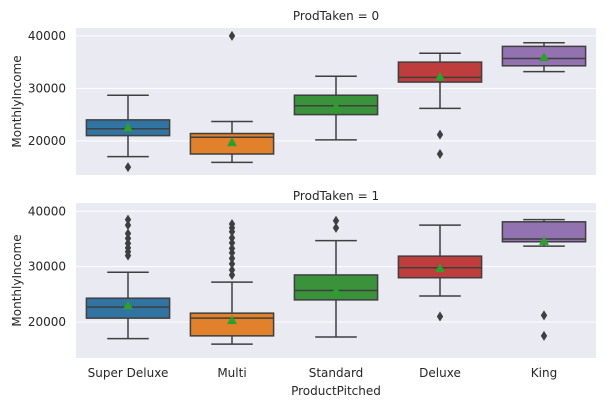  I want to click on x-tick-label: Standard, so click(336, 373).